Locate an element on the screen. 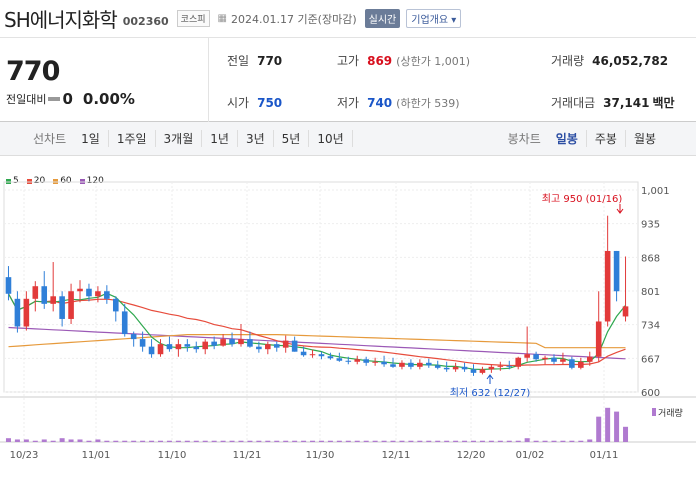 The width and height of the screenshot is (696, 478). tab-line-2: 3개월 is located at coordinates (182, 138).